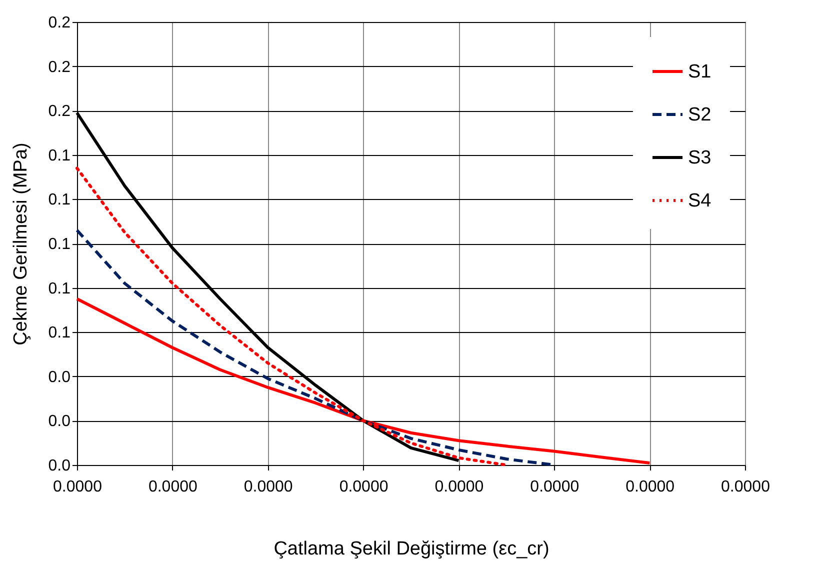 Image resolution: width=835 pixels, height=574 pixels. What do you see at coordinates (412, 549) in the screenshot?
I see `x-axis-title: Çatlama Şekil Değiştirme (εc_cr)` at bounding box center [412, 549].